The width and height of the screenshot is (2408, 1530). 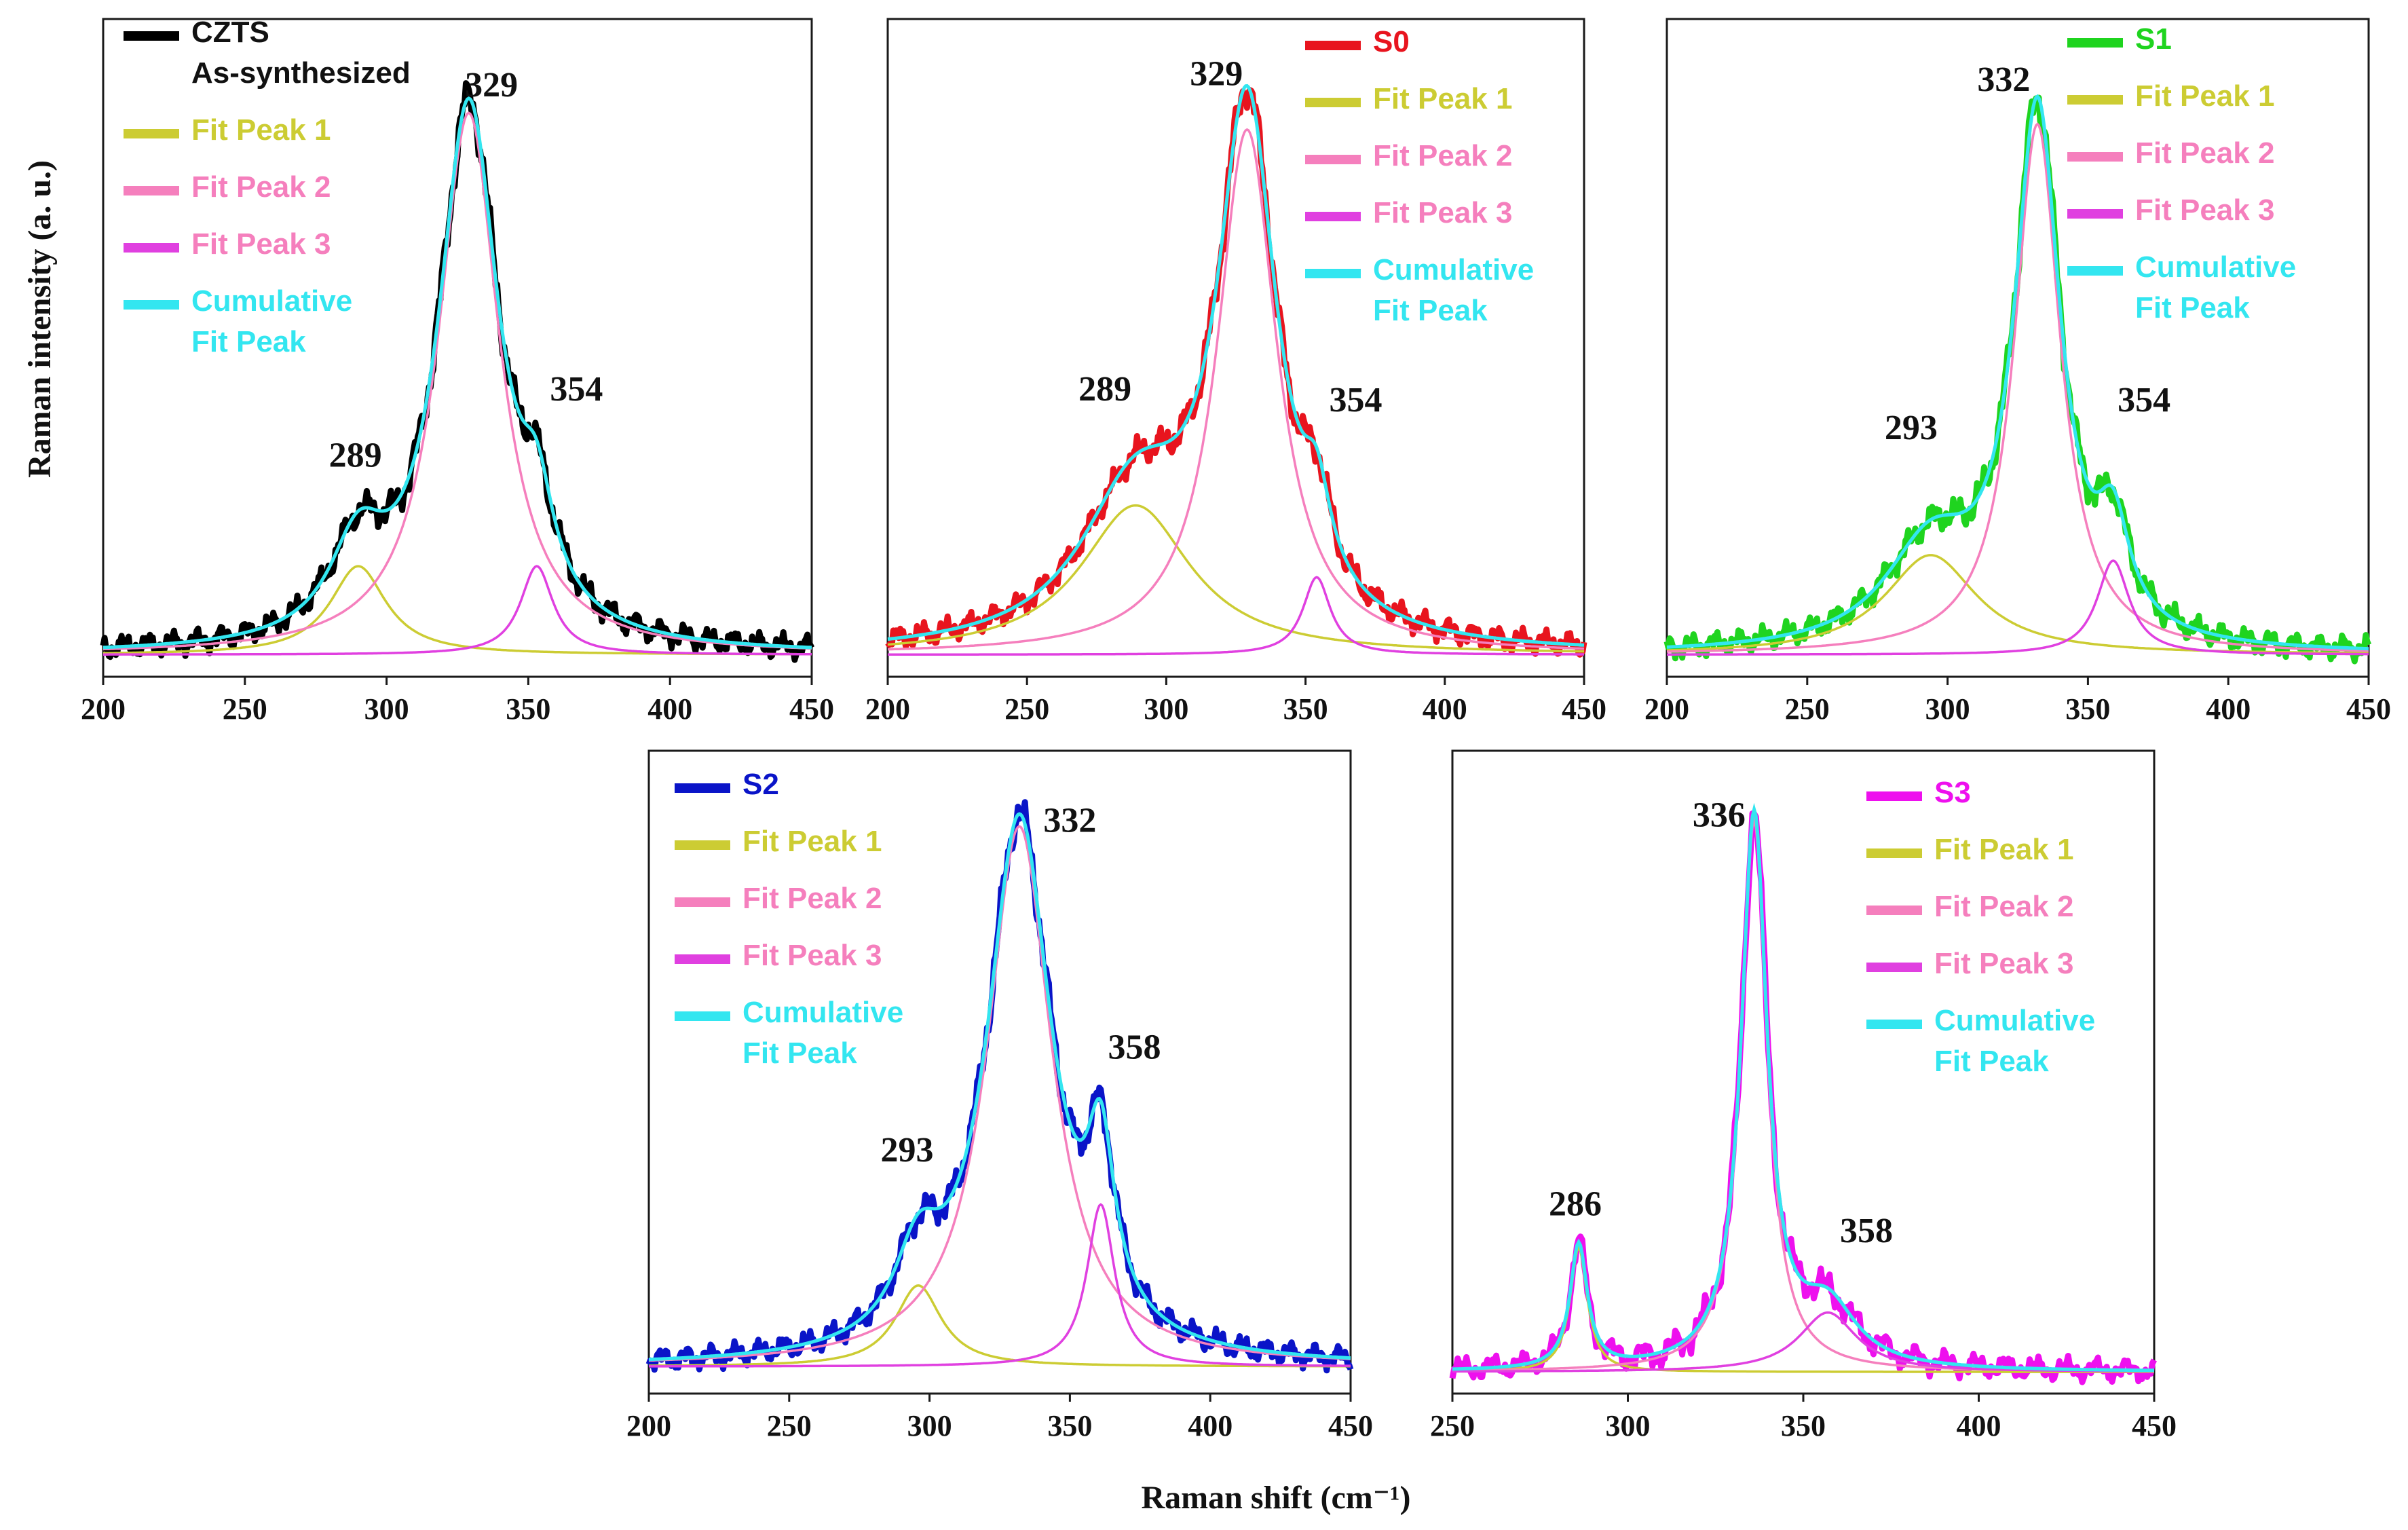 What do you see at coordinates (2144, 400) in the screenshot?
I see `peak-label: 354` at bounding box center [2144, 400].